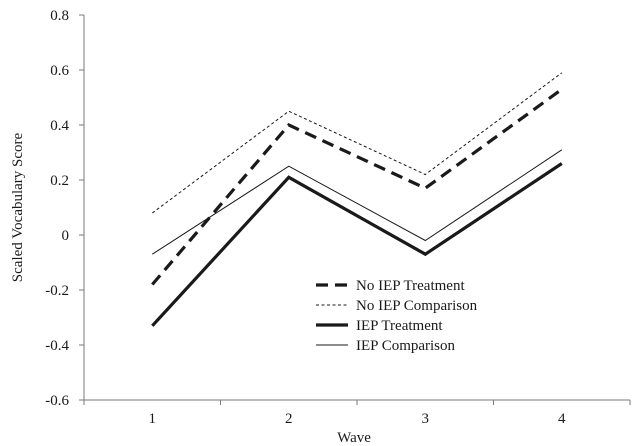 This screenshot has width=635, height=446. What do you see at coordinates (426, 419) in the screenshot?
I see `x-tick-label: 3` at bounding box center [426, 419].